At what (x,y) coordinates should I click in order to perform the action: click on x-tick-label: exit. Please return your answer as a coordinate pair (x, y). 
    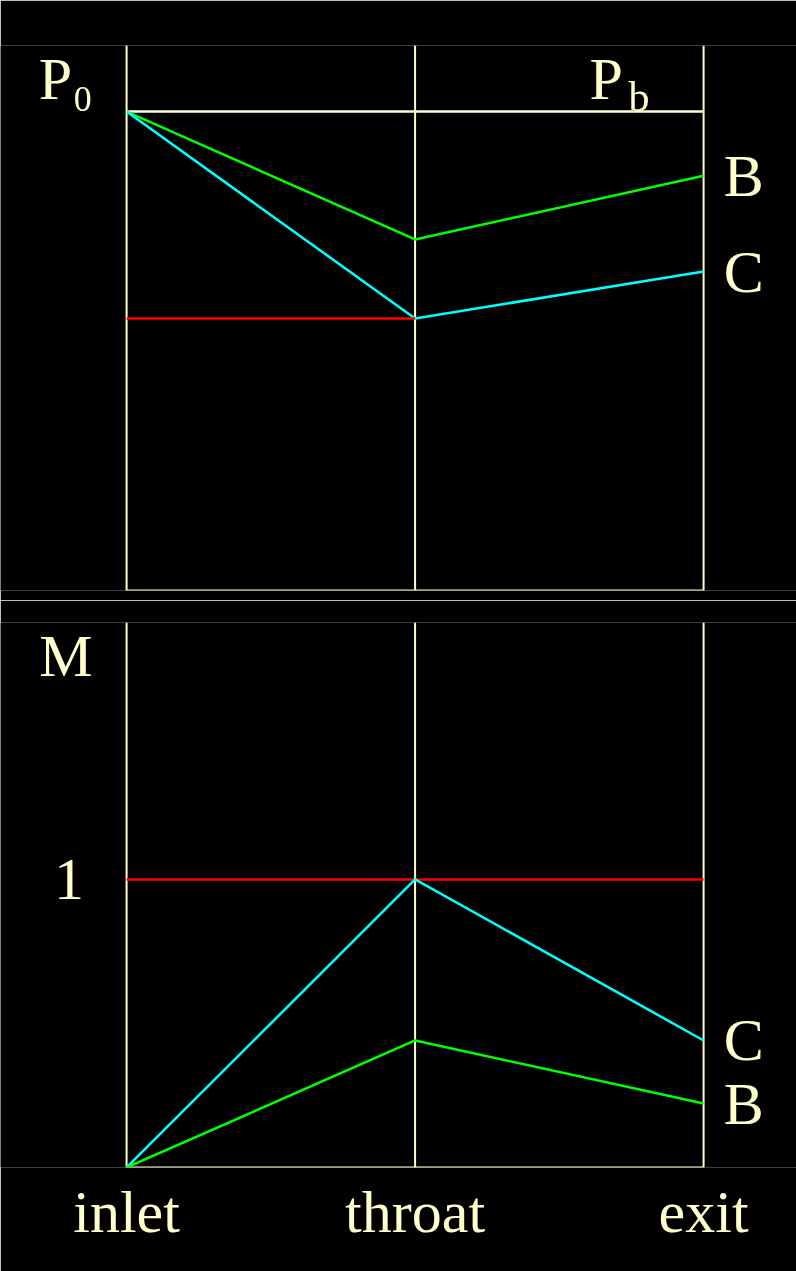
    Looking at the image, I should click on (703, 1211).